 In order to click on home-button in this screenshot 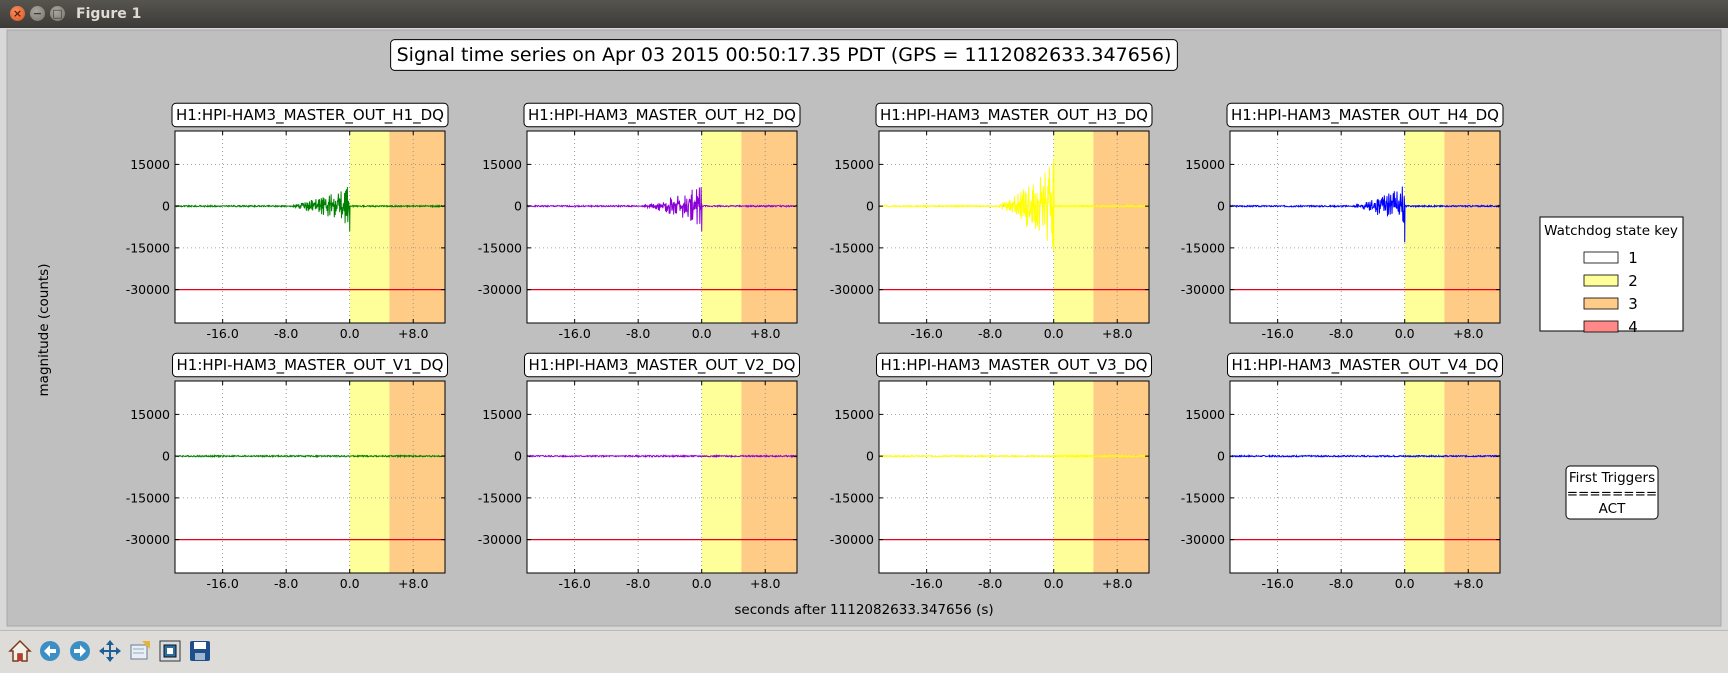, I will do `click(20, 651)`.